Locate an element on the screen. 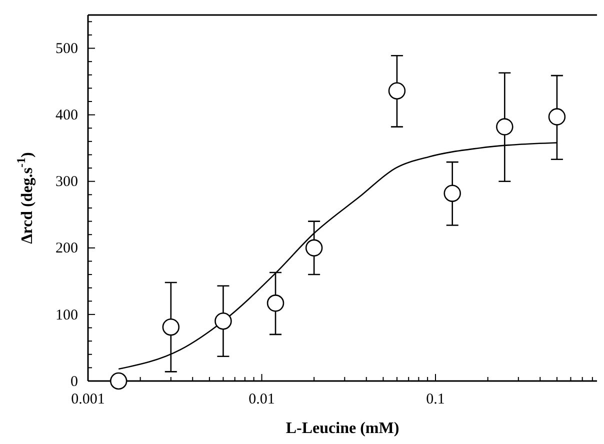  y-tick-label: 400 is located at coordinates (67, 116).